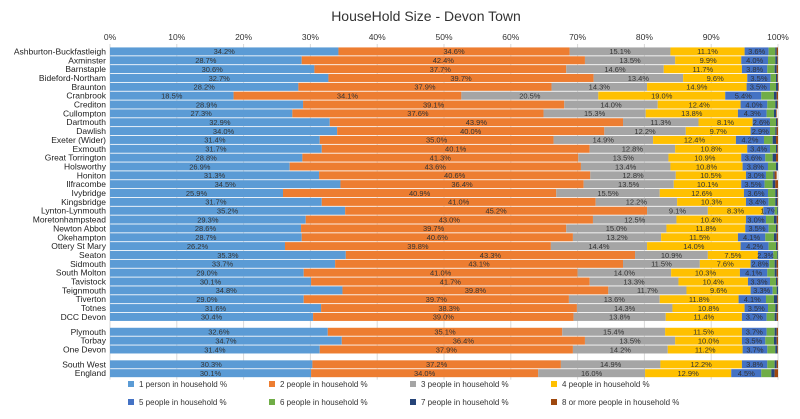  I want to click on data-label: 4.3%, so click(752, 113).